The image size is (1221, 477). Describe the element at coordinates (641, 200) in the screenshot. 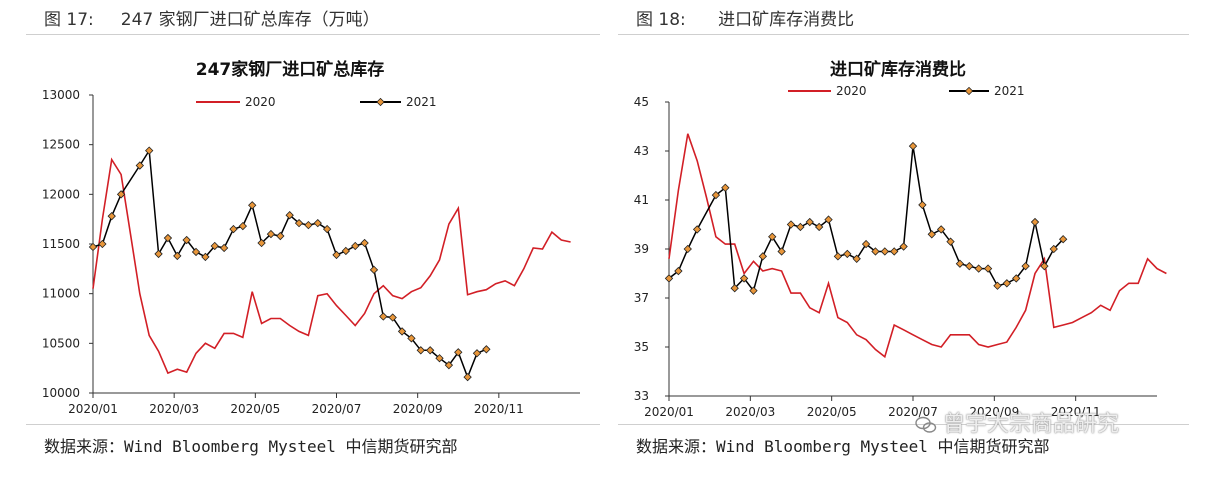

I see `y-tick-label: 41` at that location.